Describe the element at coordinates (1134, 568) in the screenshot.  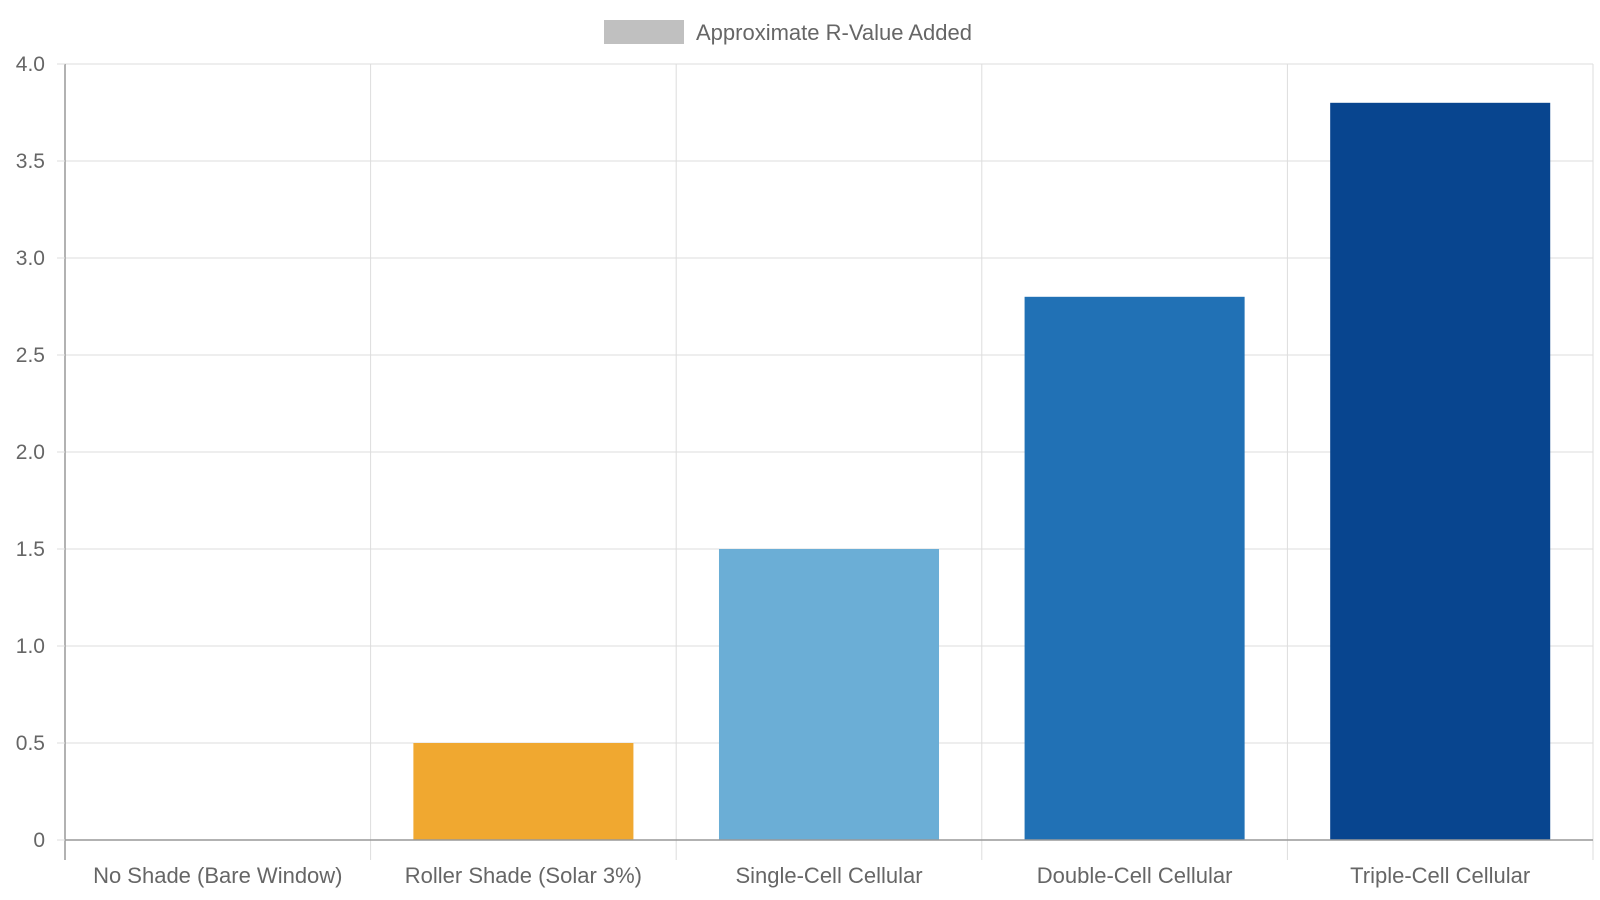
I see `bar-double-cell-cellular` at that location.